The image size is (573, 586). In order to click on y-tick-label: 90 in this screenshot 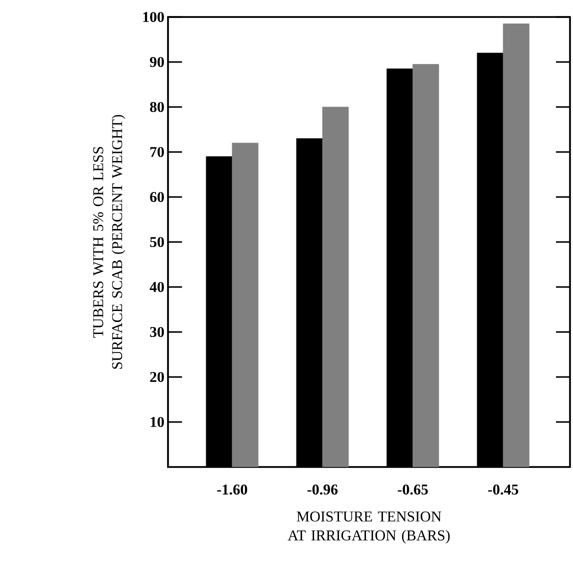, I will do `click(157, 62)`.